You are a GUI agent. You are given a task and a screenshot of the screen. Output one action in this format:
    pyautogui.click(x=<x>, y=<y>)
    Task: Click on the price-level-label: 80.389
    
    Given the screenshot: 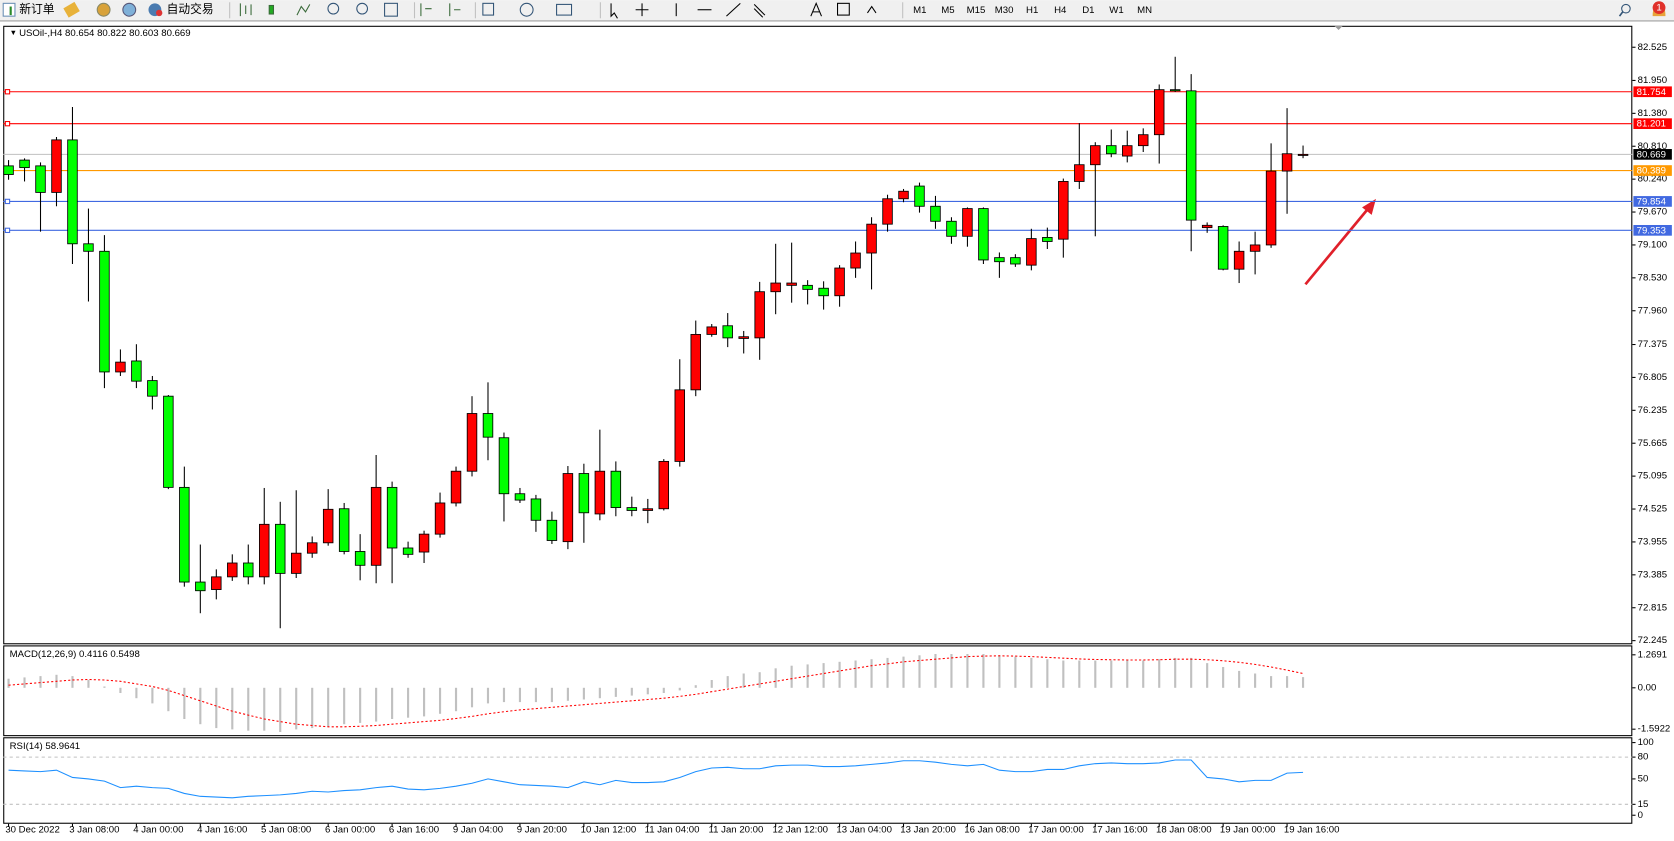 What is the action you would take?
    pyautogui.click(x=1651, y=171)
    